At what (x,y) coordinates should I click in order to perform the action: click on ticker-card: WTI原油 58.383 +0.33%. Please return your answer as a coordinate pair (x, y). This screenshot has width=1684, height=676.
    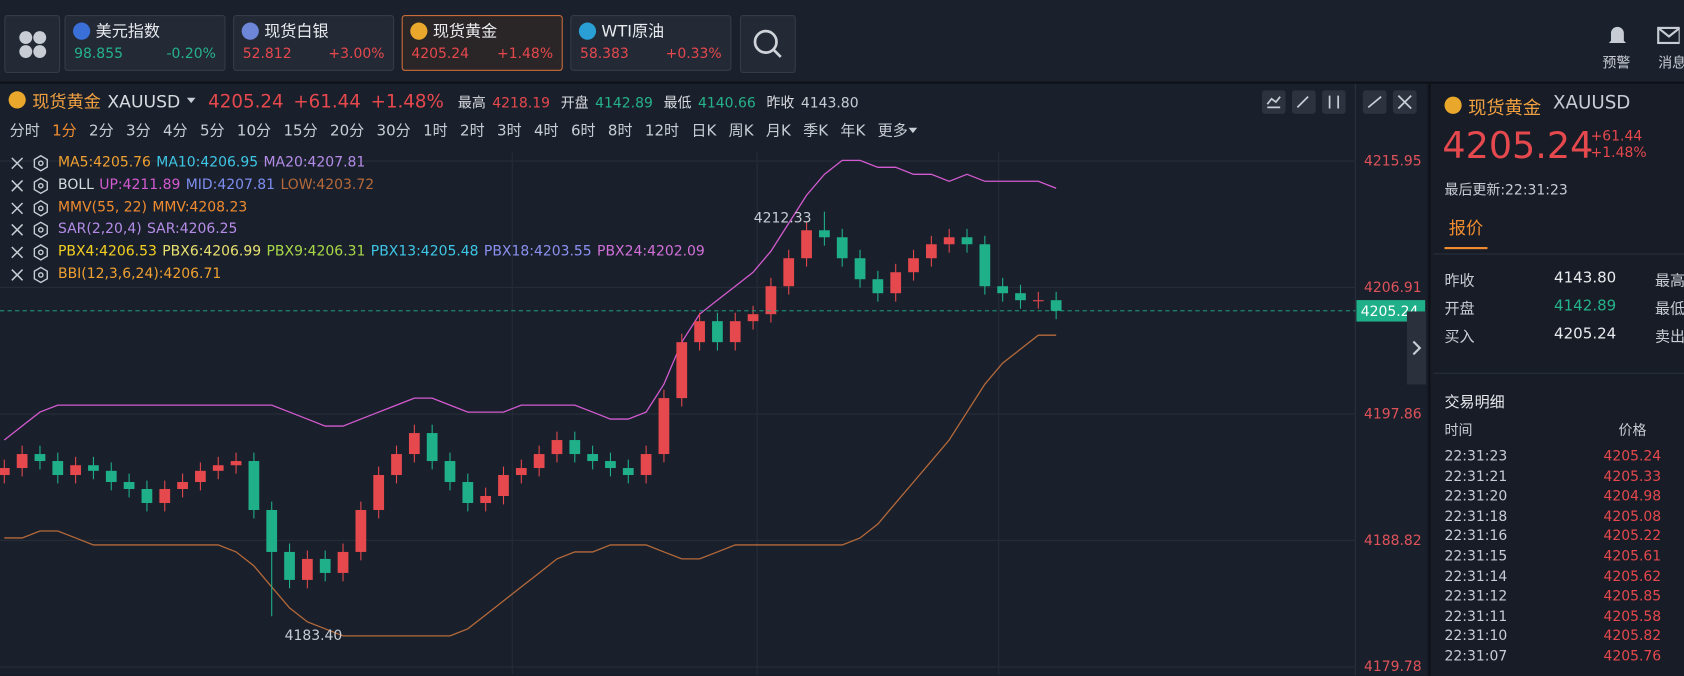
    Looking at the image, I should click on (651, 43).